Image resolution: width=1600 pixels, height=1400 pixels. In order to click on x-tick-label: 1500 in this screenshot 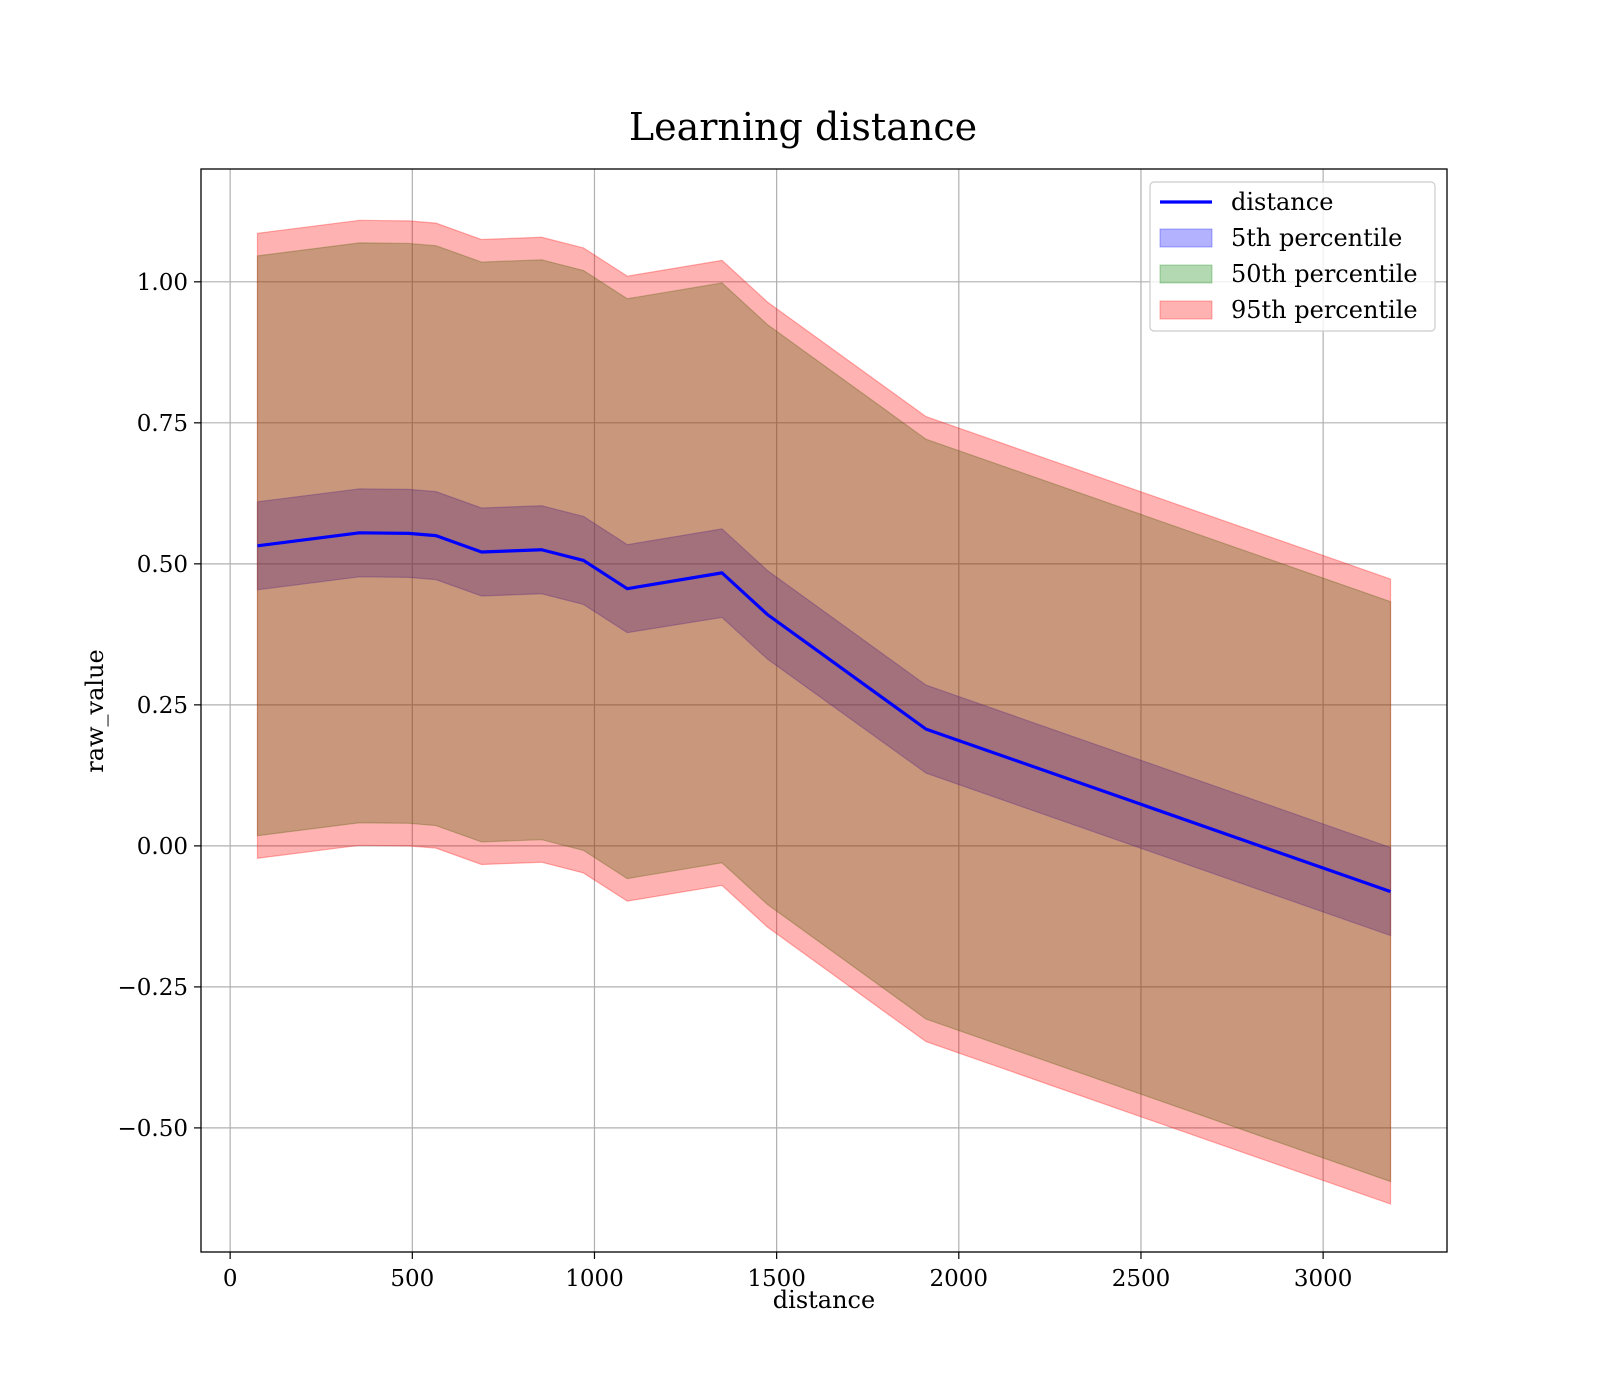, I will do `click(776, 1279)`.